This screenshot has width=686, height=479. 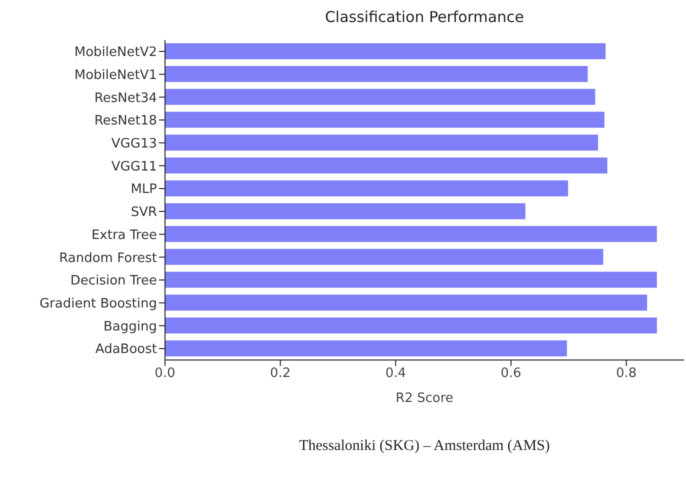 I want to click on y-tick-label: VGG11, so click(x=134, y=166).